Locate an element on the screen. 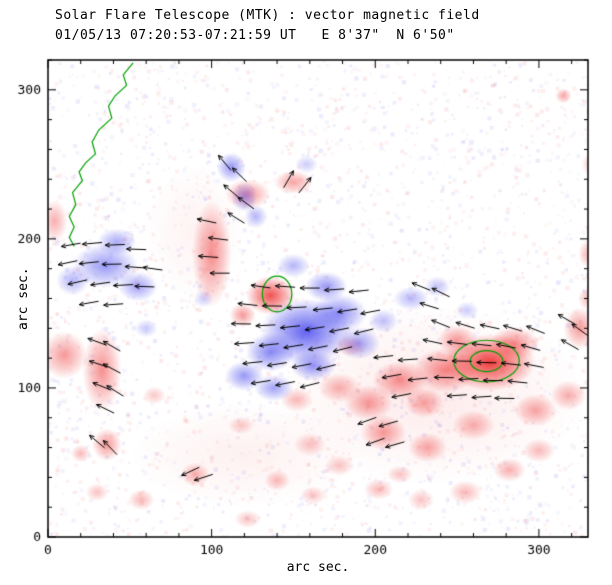 The height and width of the screenshot is (585, 612). x-axis-label: arc sec. is located at coordinates (318, 567).